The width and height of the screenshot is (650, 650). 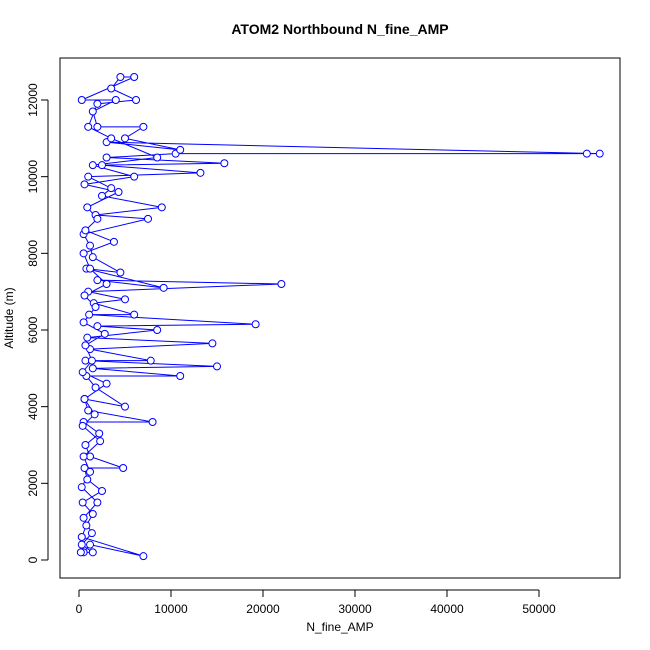 What do you see at coordinates (339, 627) in the screenshot?
I see `x-axis-label: N_fine_AMP` at bounding box center [339, 627].